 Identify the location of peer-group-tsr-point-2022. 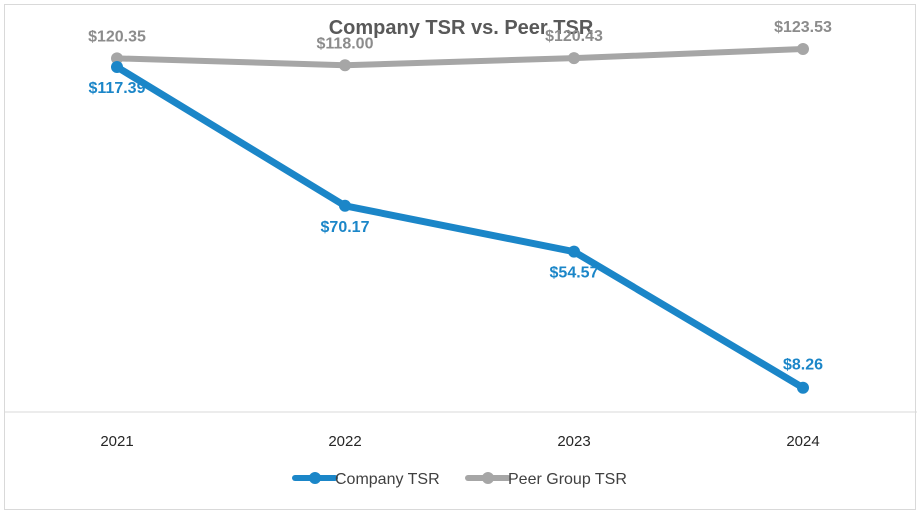
(345, 65).